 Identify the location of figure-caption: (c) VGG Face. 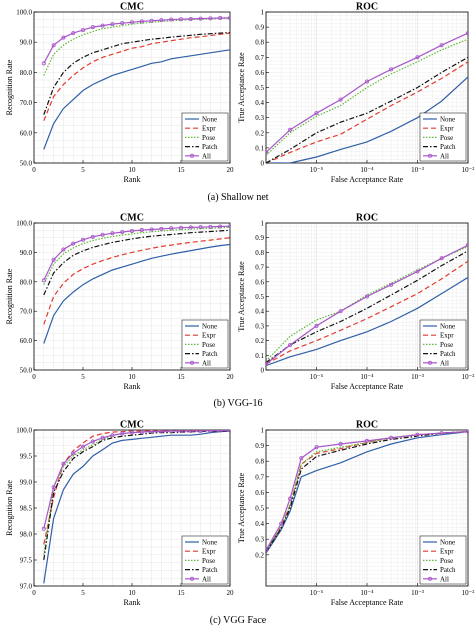
(238, 620).